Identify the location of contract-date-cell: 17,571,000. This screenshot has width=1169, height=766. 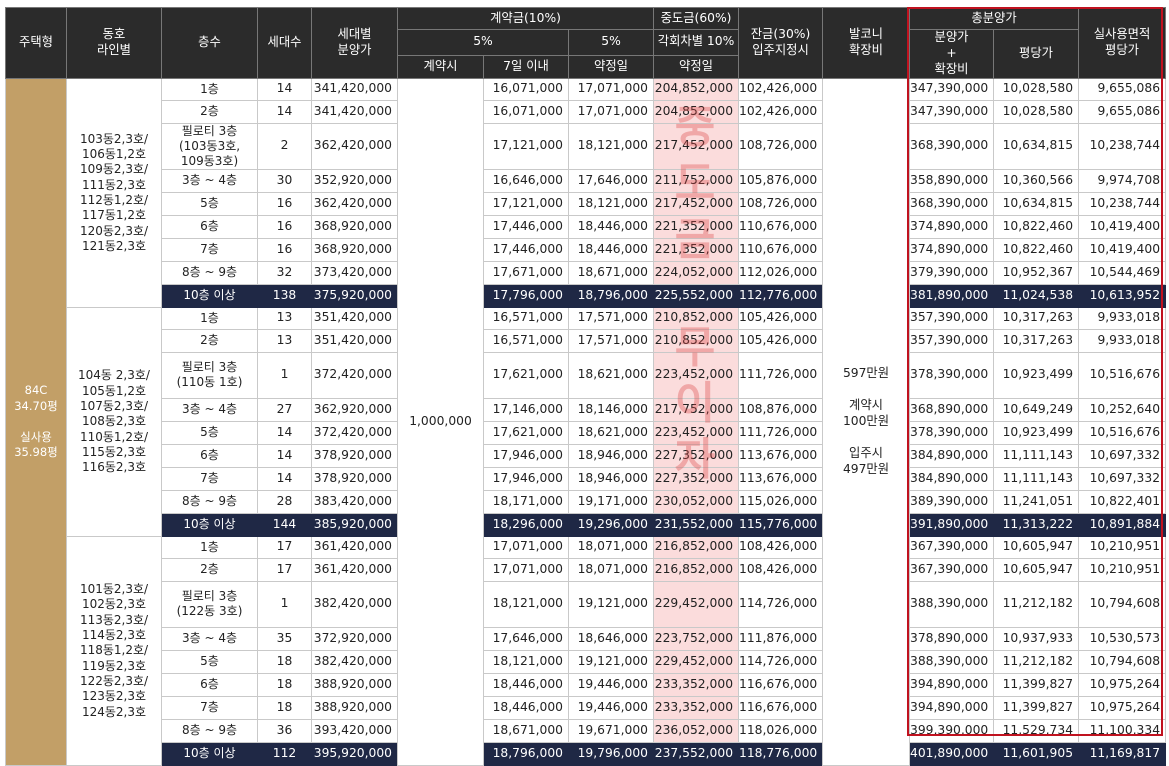
(611, 318).